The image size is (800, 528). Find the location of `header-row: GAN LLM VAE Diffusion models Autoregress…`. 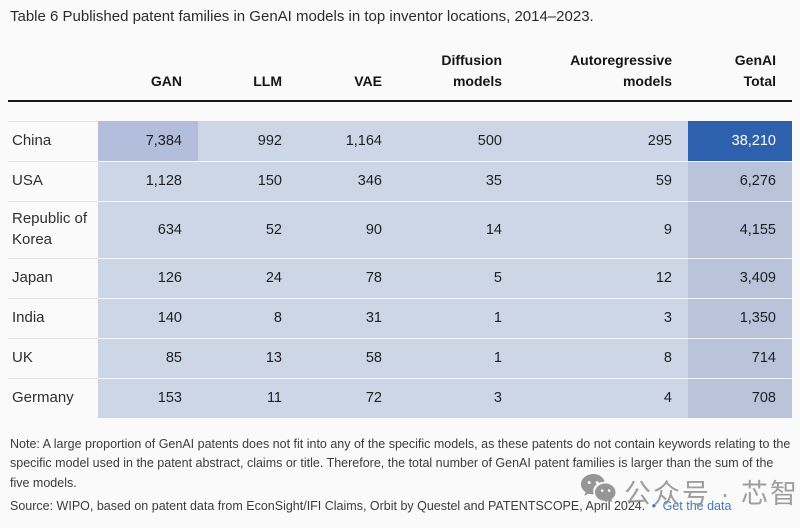

header-row: GAN LLM VAE Diffusion models Autoregress… is located at coordinates (400, 65).